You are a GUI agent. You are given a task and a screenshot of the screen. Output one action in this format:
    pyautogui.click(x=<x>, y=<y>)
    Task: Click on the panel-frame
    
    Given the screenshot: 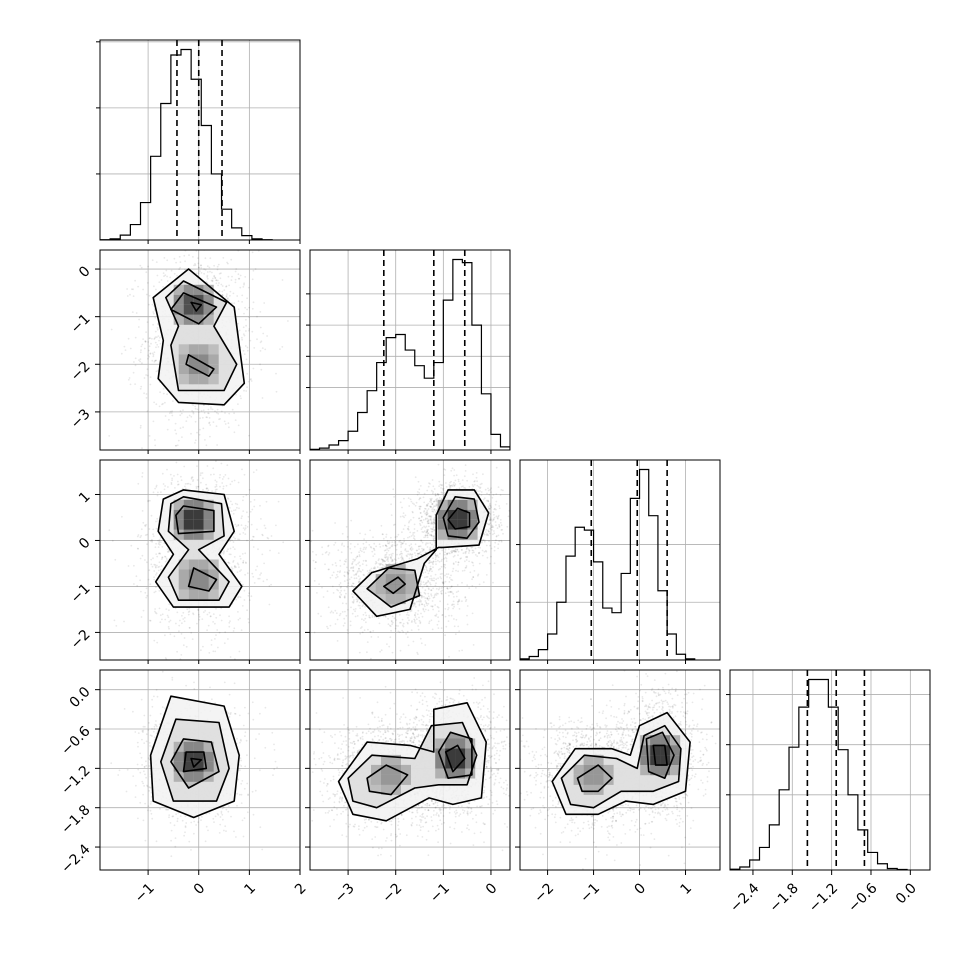 What is the action you would take?
    pyautogui.click(x=410, y=350)
    